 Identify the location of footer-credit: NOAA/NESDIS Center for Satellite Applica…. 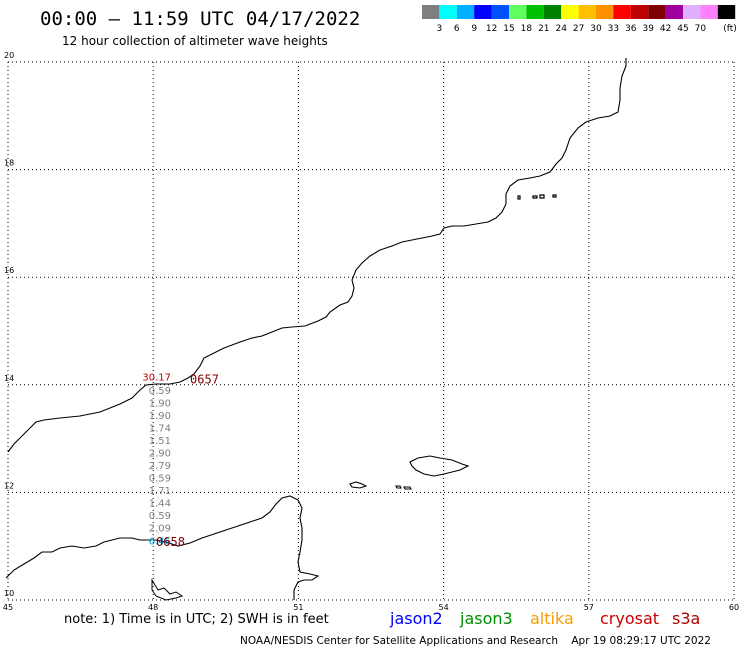
(475, 641).